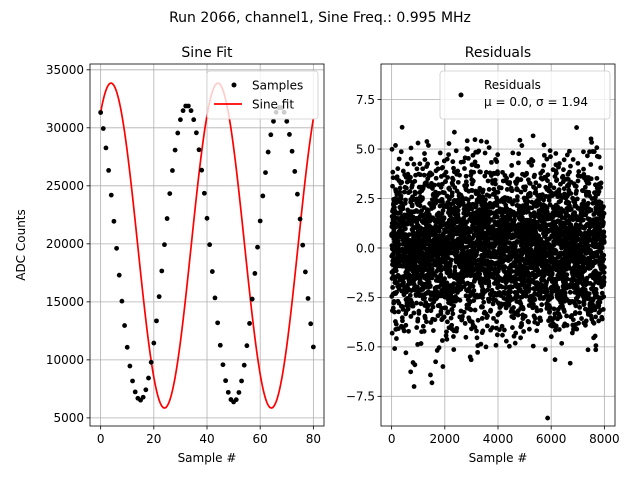  Describe the element at coordinates (365, 100) in the screenshot. I see `residuals-ytick-label: 7.5` at that location.